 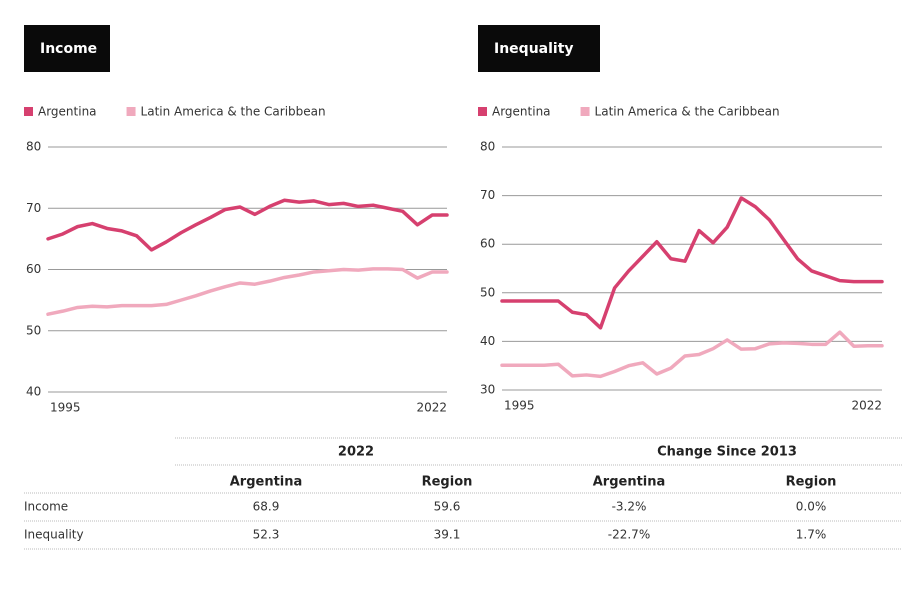 What do you see at coordinates (356, 452) in the screenshot?
I see `group-header: 2022` at bounding box center [356, 452].